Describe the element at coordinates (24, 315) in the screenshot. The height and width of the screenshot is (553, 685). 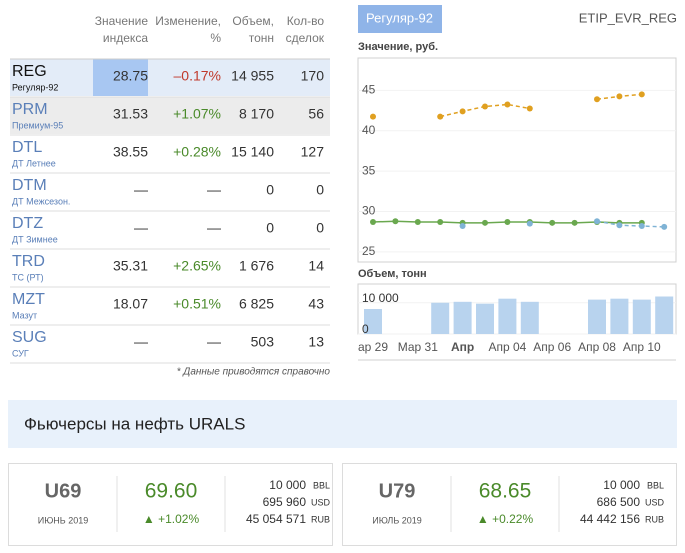
I see `product-name: Мазут` at that location.